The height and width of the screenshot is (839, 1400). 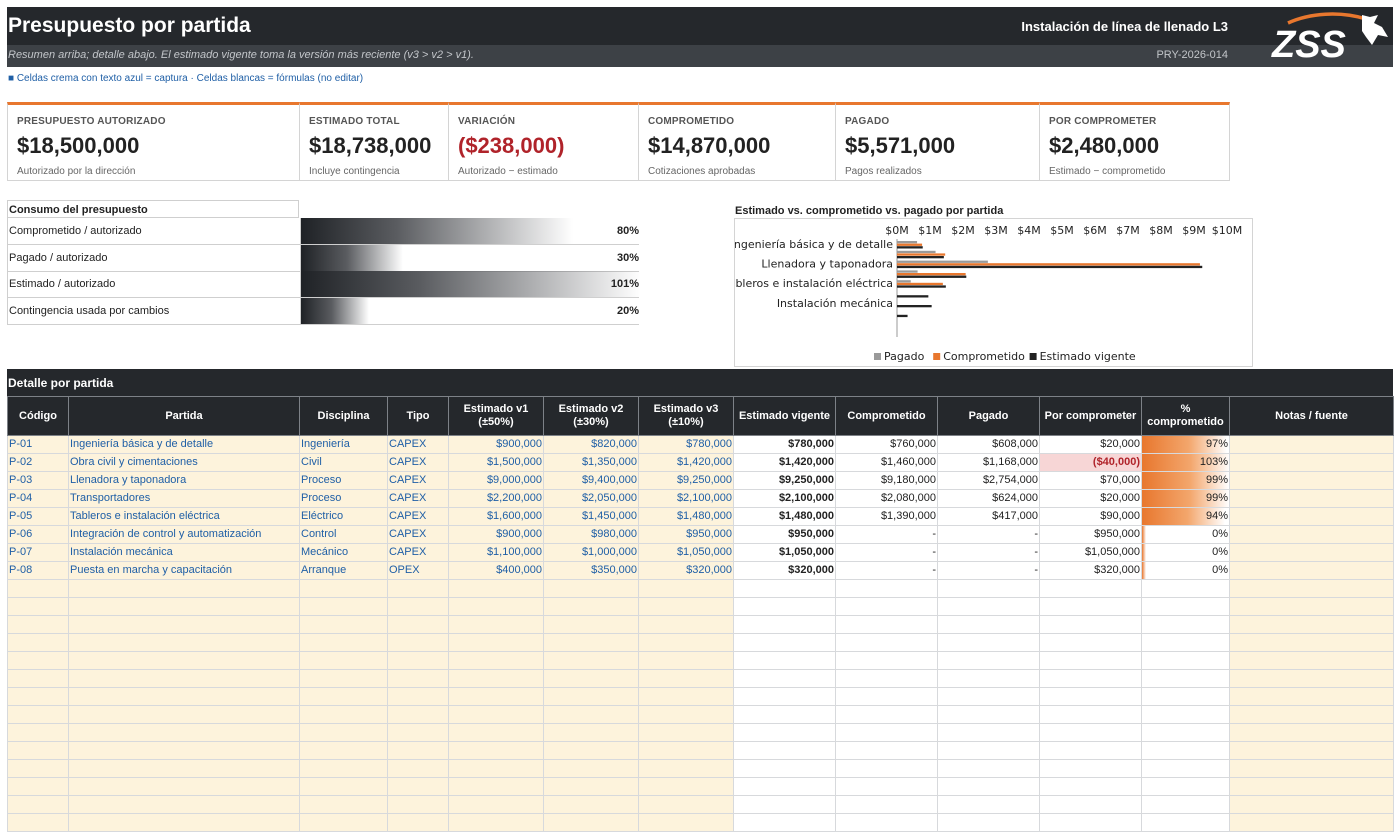 I want to click on table-cell: P-05, so click(x=38, y=516).